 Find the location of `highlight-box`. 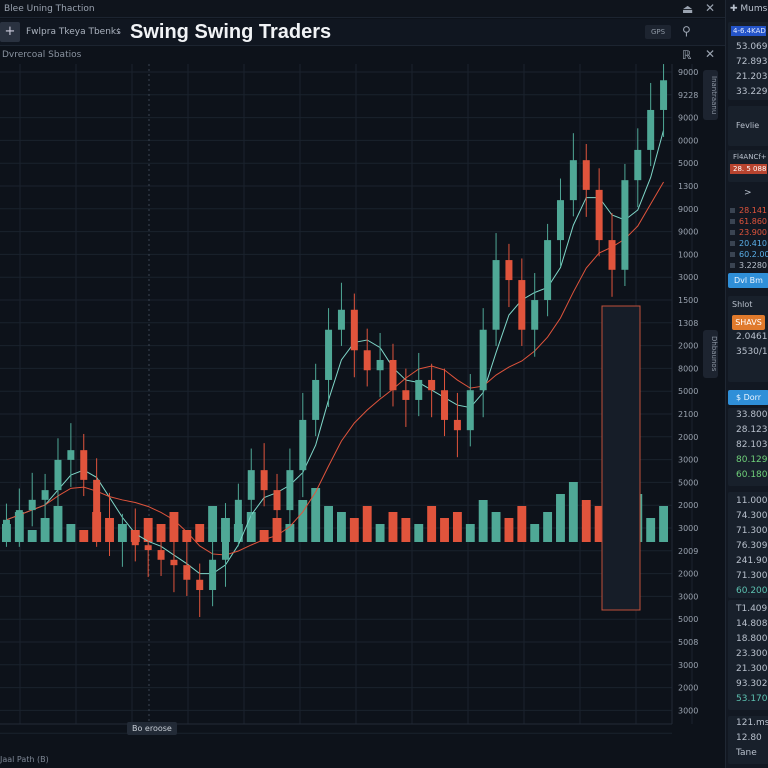

highlight-box is located at coordinates (621, 458).